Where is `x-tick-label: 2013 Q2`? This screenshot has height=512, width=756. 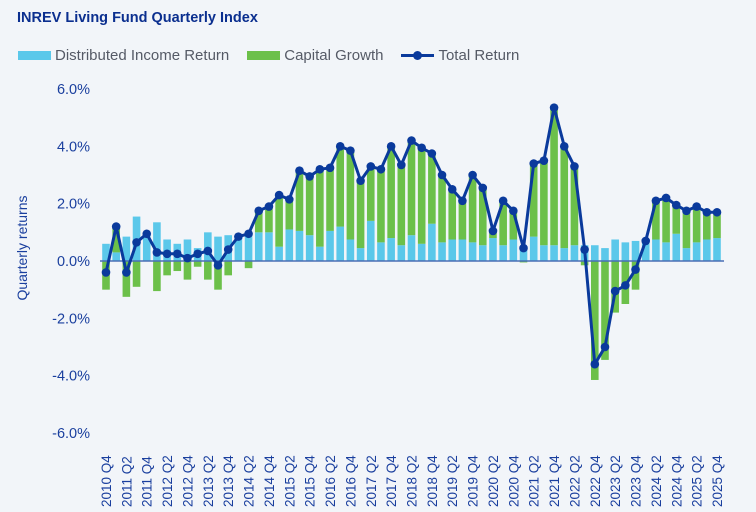 x-tick-label: 2013 Q2 is located at coordinates (208, 481).